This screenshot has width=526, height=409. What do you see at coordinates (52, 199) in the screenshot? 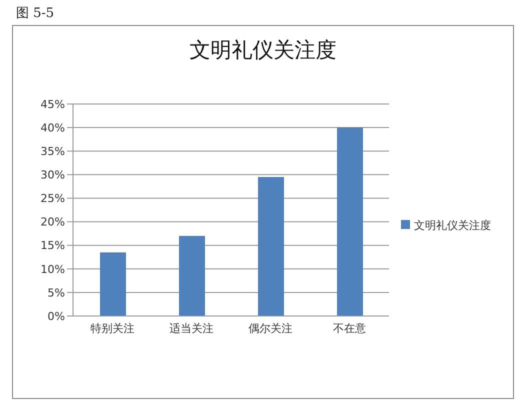
I see `y-tick-label: 25%` at bounding box center [52, 199].